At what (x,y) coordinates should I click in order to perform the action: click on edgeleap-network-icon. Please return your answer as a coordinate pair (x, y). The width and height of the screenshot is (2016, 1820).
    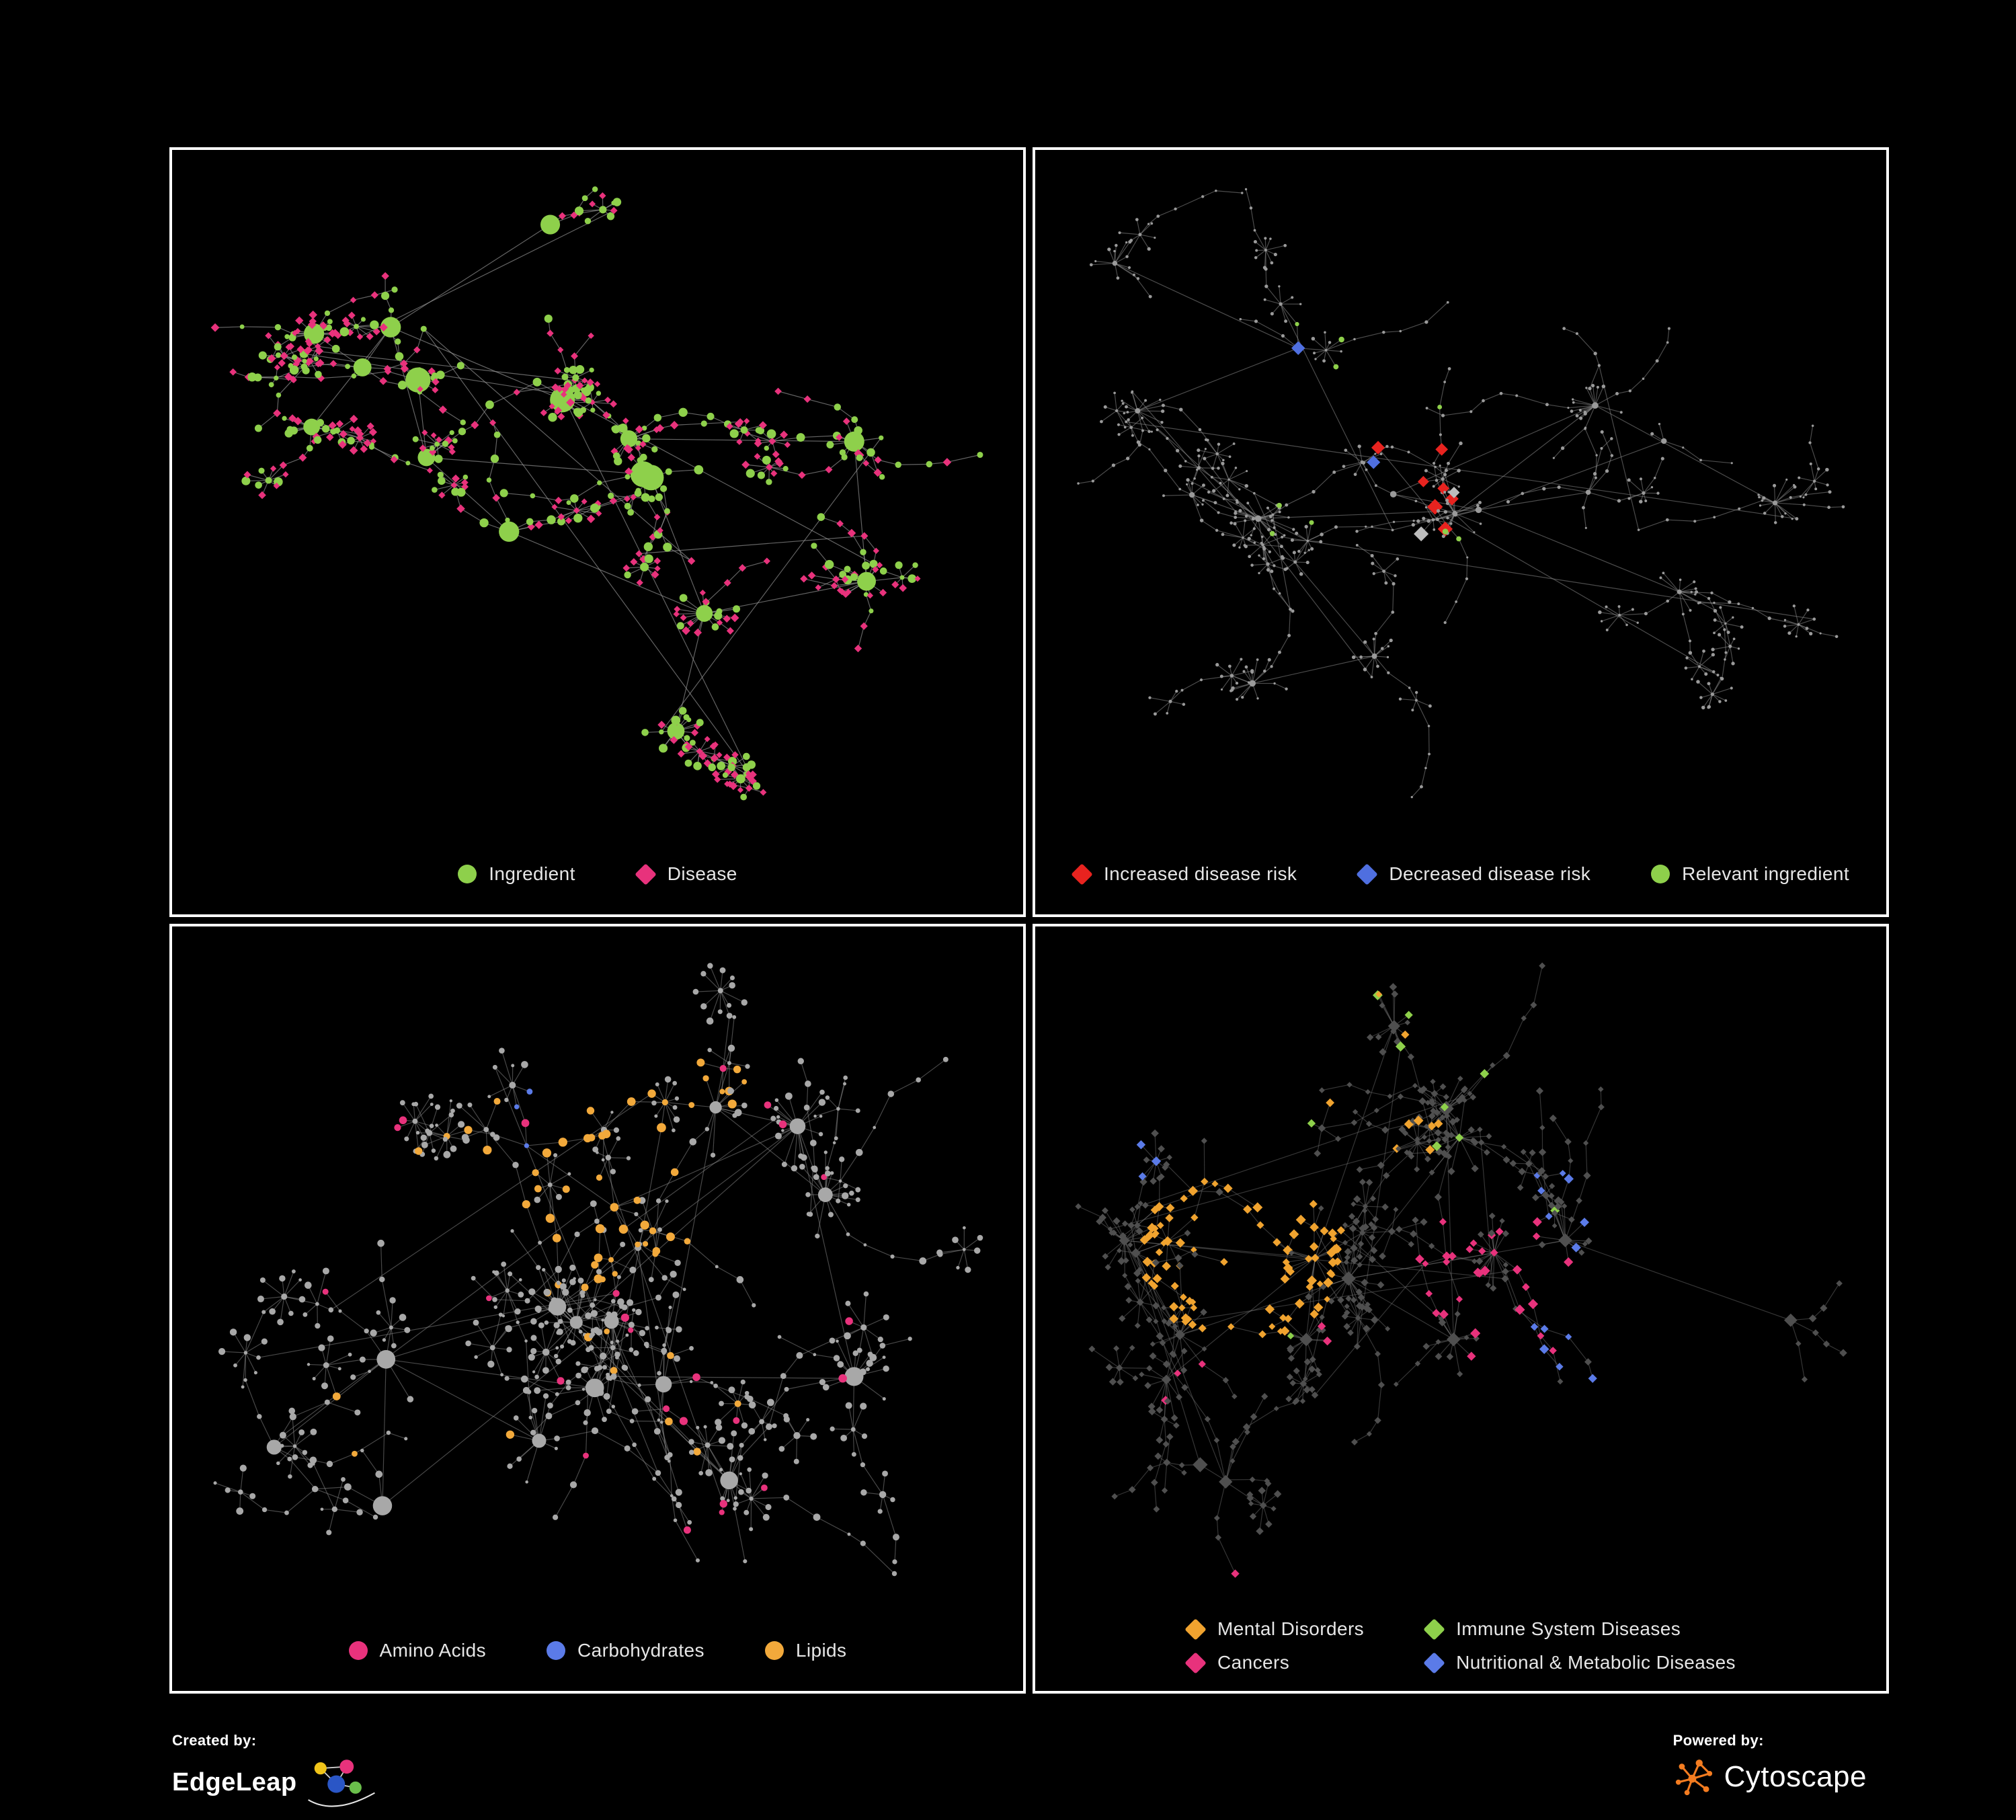
    Looking at the image, I should click on (341, 1783).